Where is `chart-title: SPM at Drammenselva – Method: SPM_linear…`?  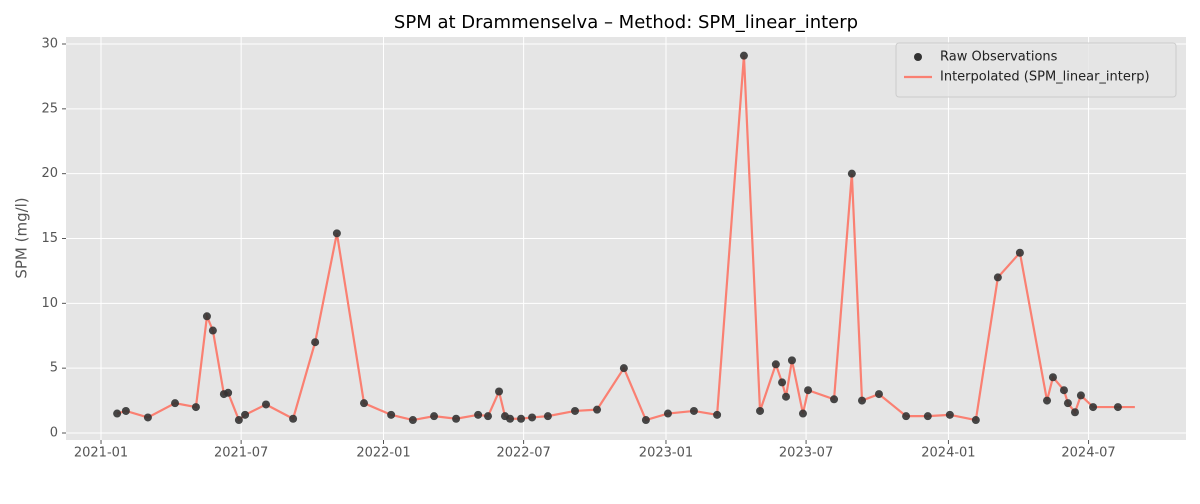
chart-title: SPM at Drammenselva – Method: SPM_linear… is located at coordinates (626, 22).